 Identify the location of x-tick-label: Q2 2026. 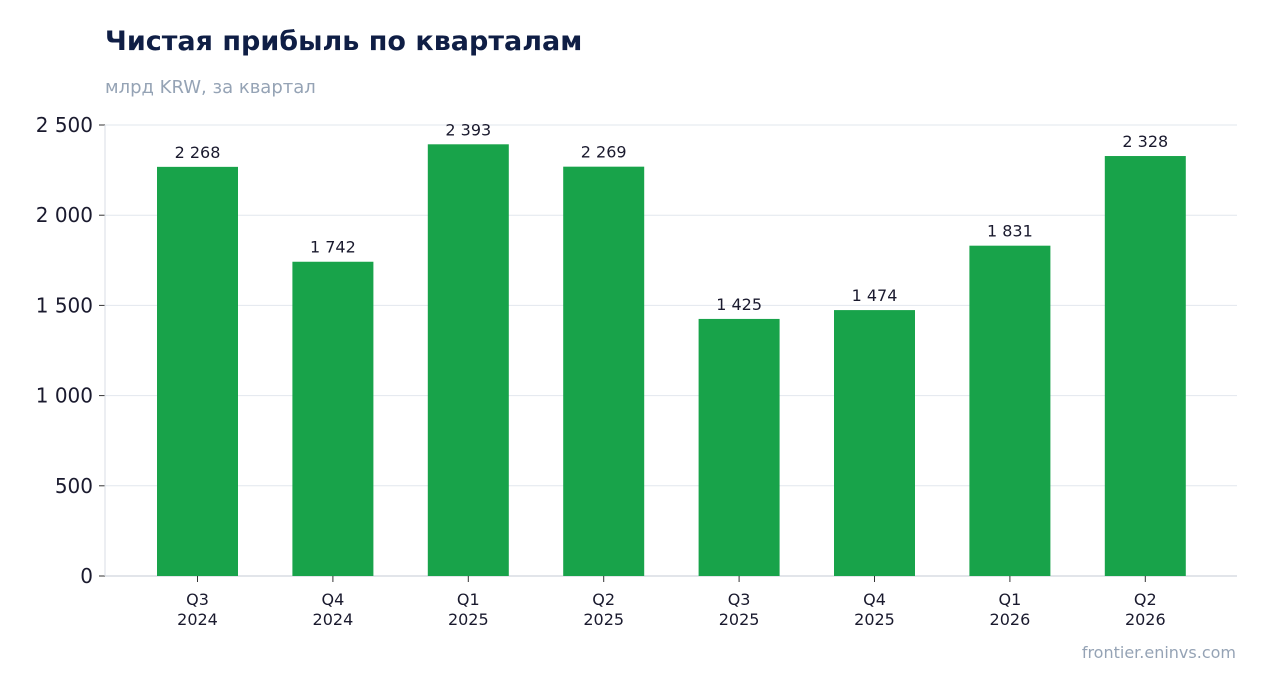
(1145, 609).